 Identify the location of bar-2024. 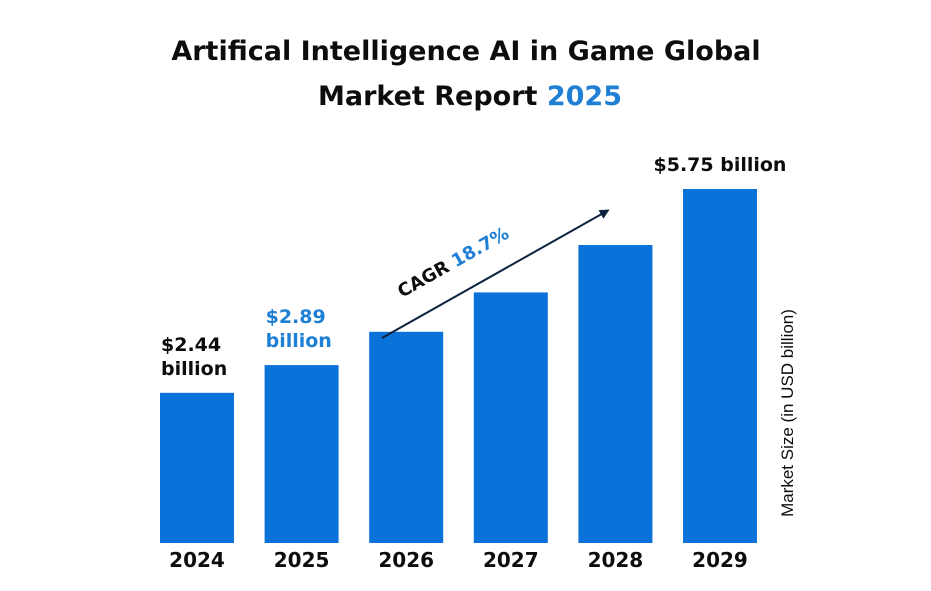
(197, 467).